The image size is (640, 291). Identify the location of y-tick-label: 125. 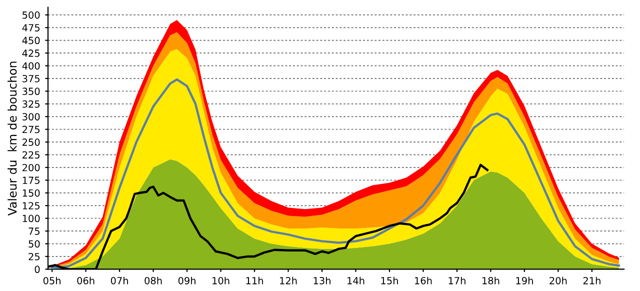
(31, 206).